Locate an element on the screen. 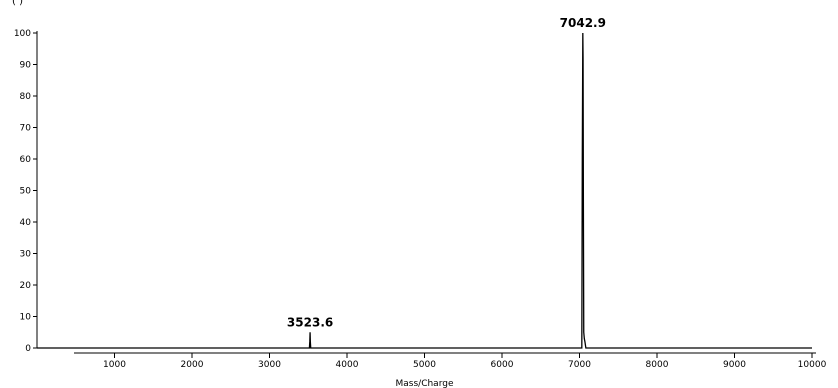 The image size is (838, 388). y-tick-label: 0 is located at coordinates (28, 349).